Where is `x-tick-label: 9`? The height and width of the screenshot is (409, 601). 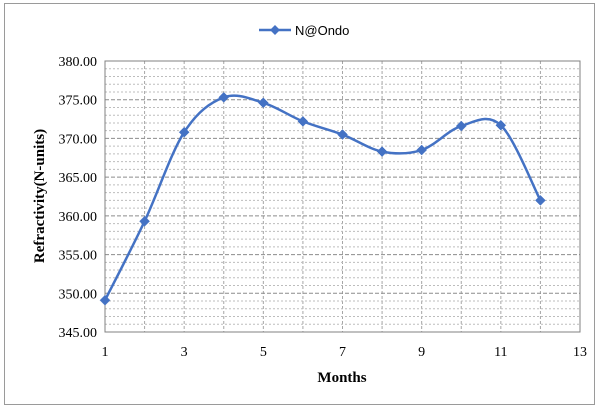 x-tick-label: 9 is located at coordinates (421, 352).